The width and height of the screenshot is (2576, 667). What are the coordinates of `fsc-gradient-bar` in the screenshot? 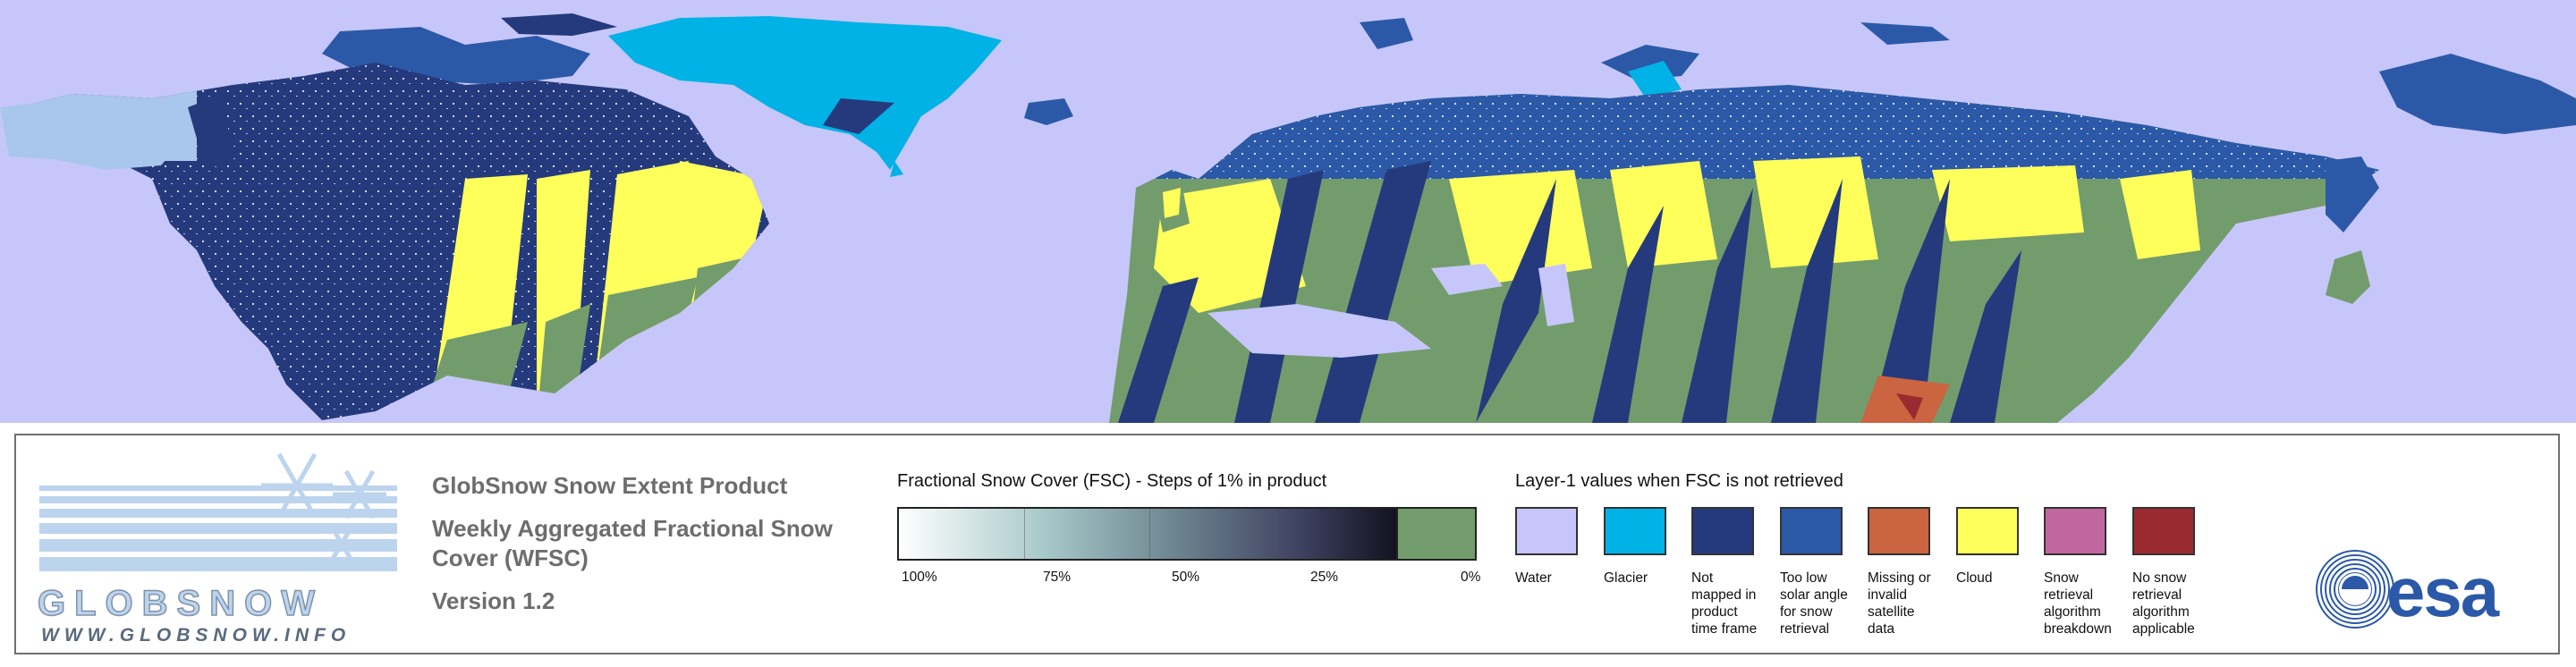 It's located at (1147, 534).